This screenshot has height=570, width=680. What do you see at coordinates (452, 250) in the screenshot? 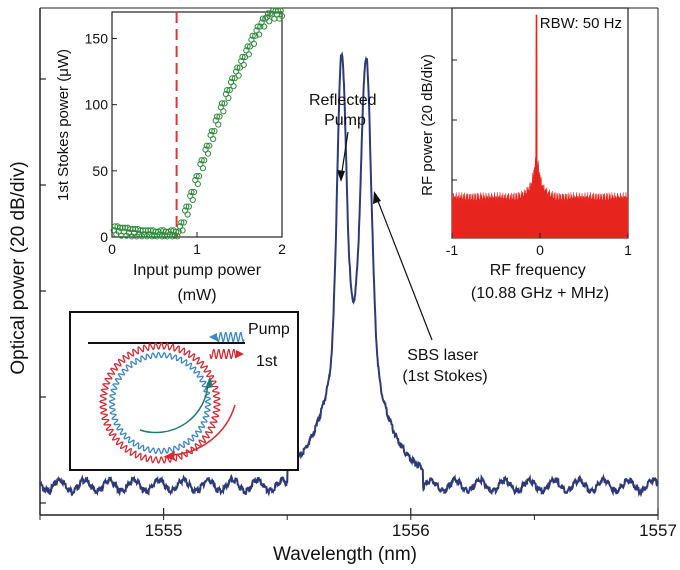
I see `rf-x-tick-label-0: -1` at bounding box center [452, 250].